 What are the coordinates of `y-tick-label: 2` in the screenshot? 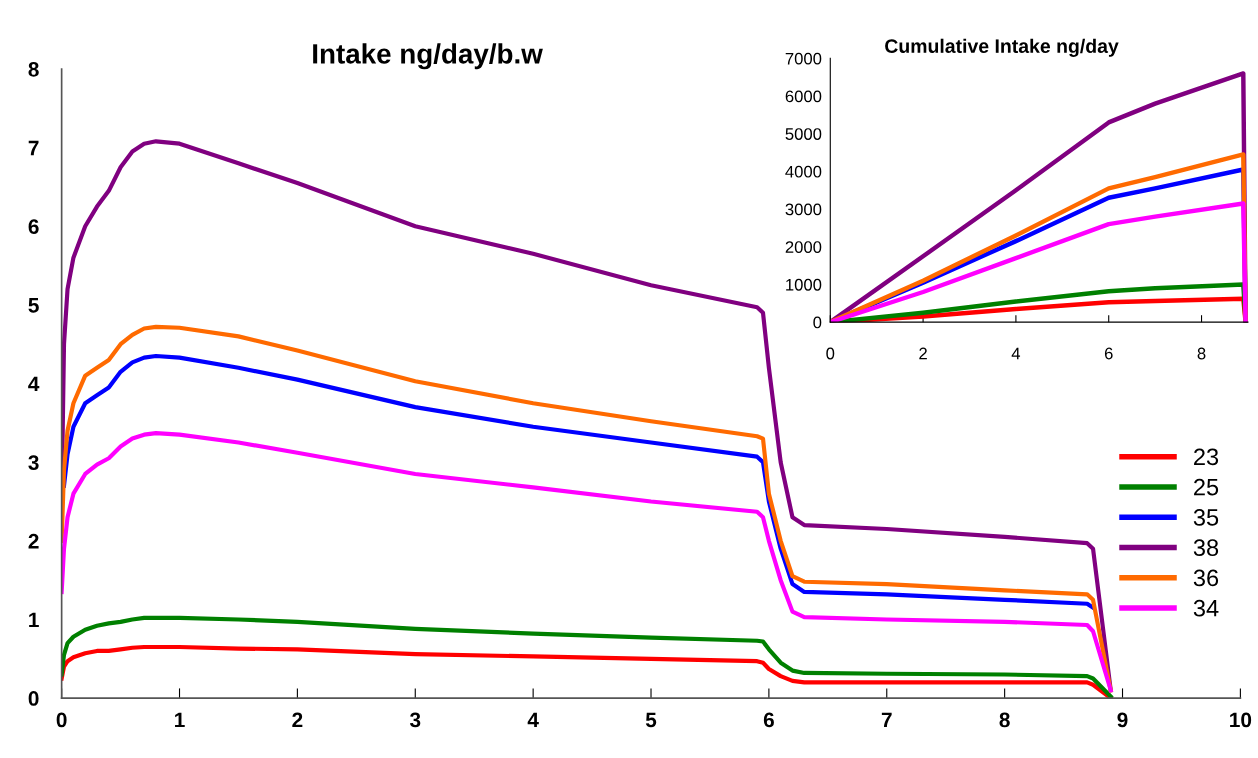 It's located at (33, 541).